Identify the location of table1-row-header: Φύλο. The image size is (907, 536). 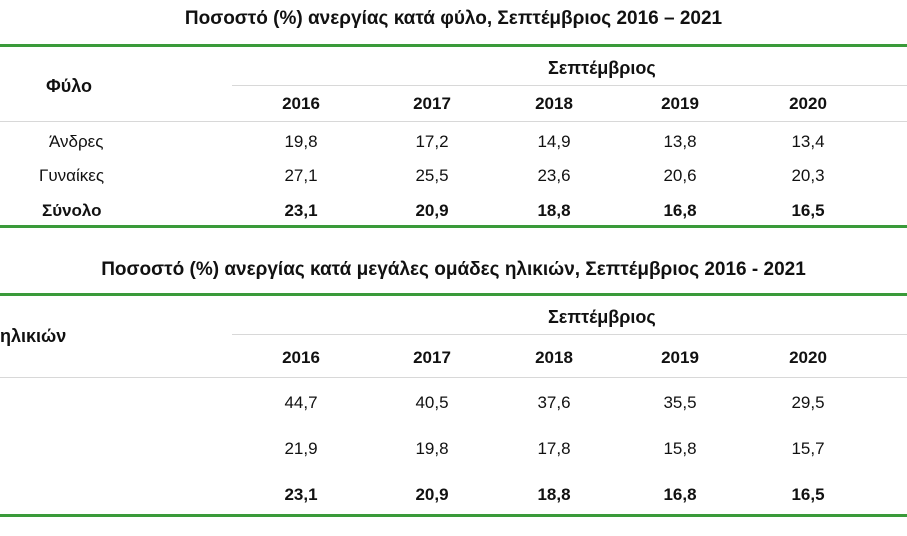
(69, 86).